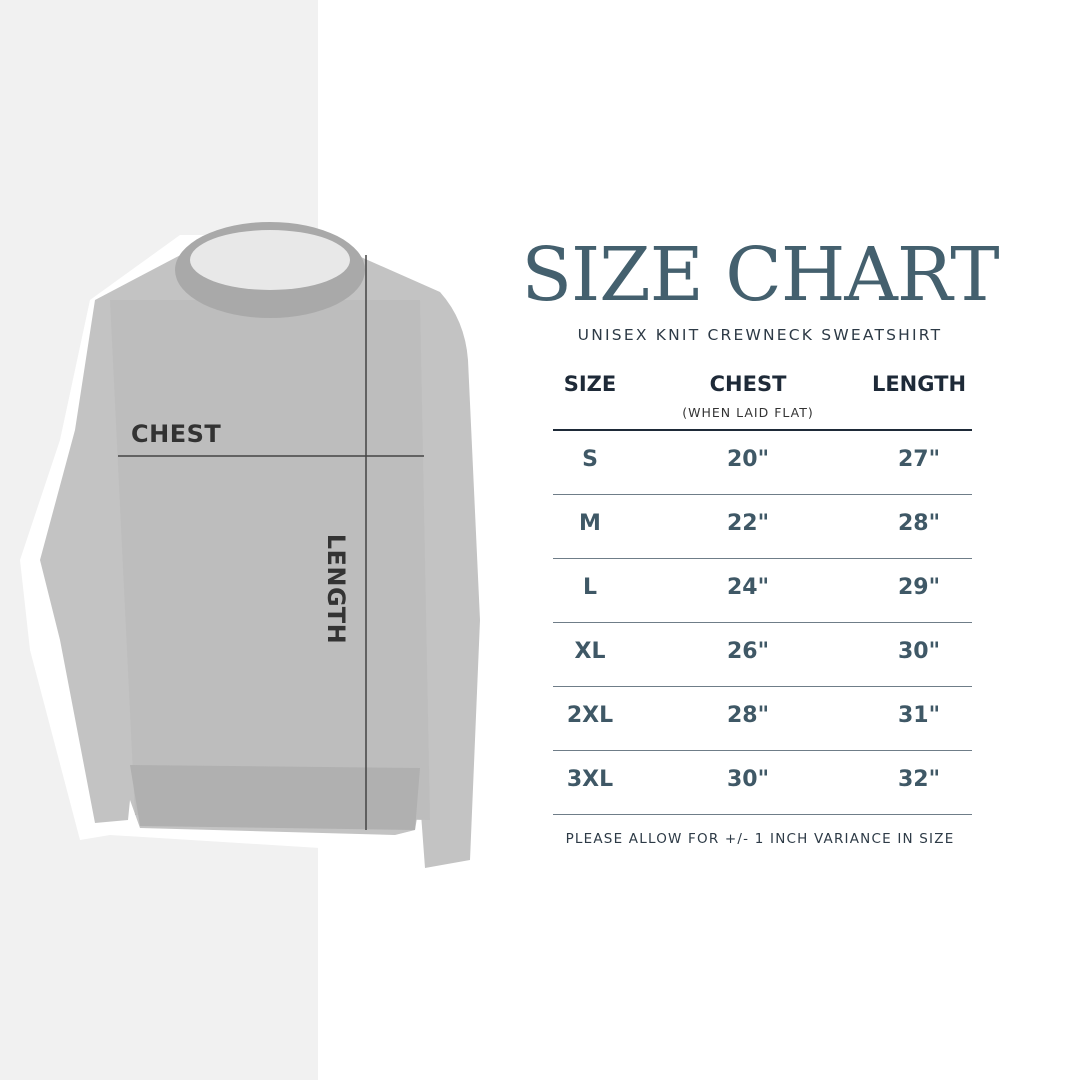  What do you see at coordinates (919, 384) in the screenshot?
I see `header-length: LENGTH` at bounding box center [919, 384].